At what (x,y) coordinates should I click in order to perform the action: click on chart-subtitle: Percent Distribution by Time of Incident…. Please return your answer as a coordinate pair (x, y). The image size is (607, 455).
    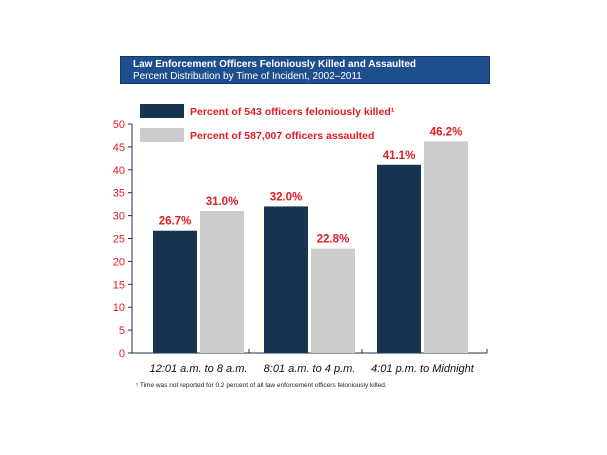
    Looking at the image, I should click on (247, 76).